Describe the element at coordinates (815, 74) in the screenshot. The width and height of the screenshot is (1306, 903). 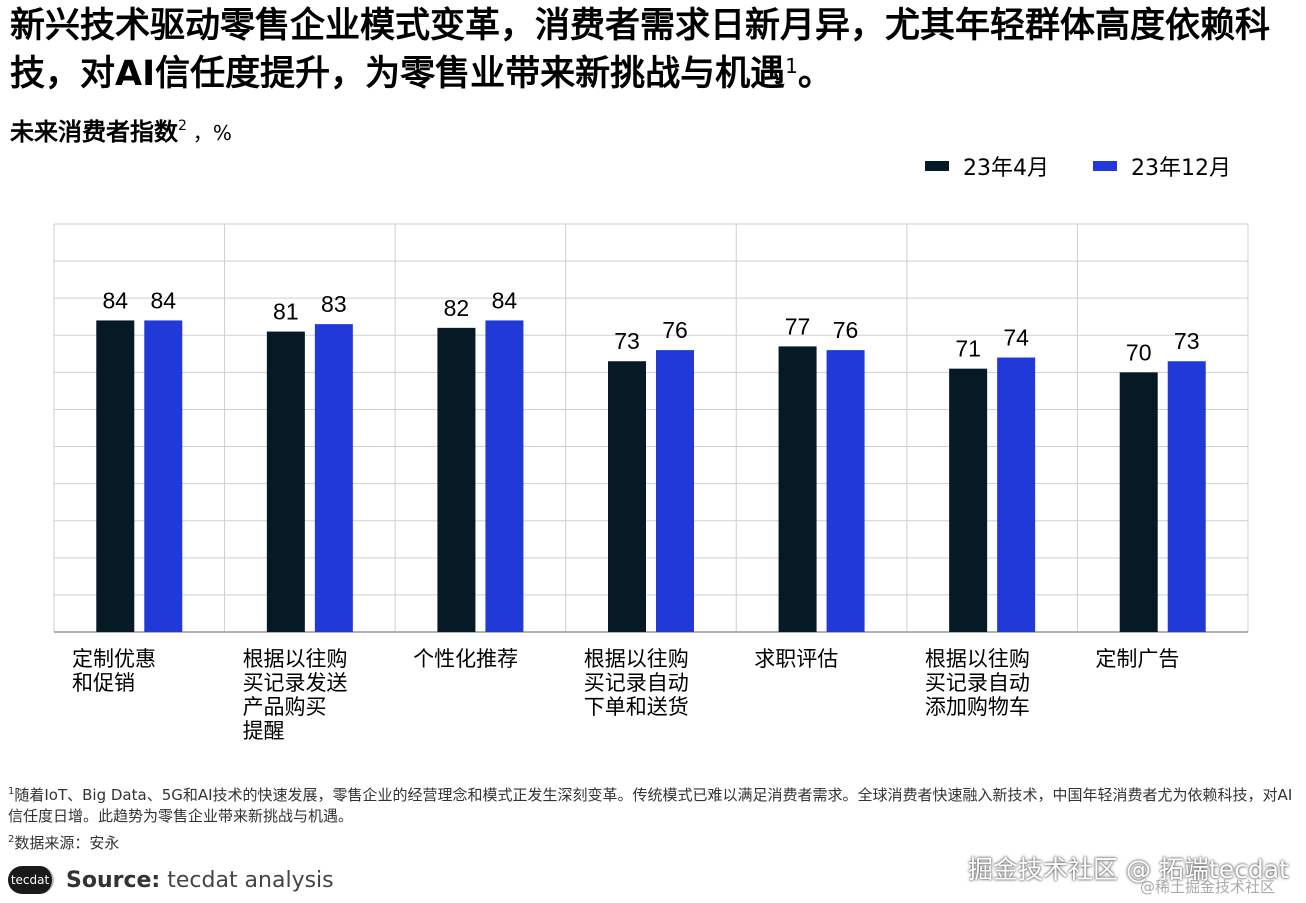
I see `headline-end: 。` at that location.